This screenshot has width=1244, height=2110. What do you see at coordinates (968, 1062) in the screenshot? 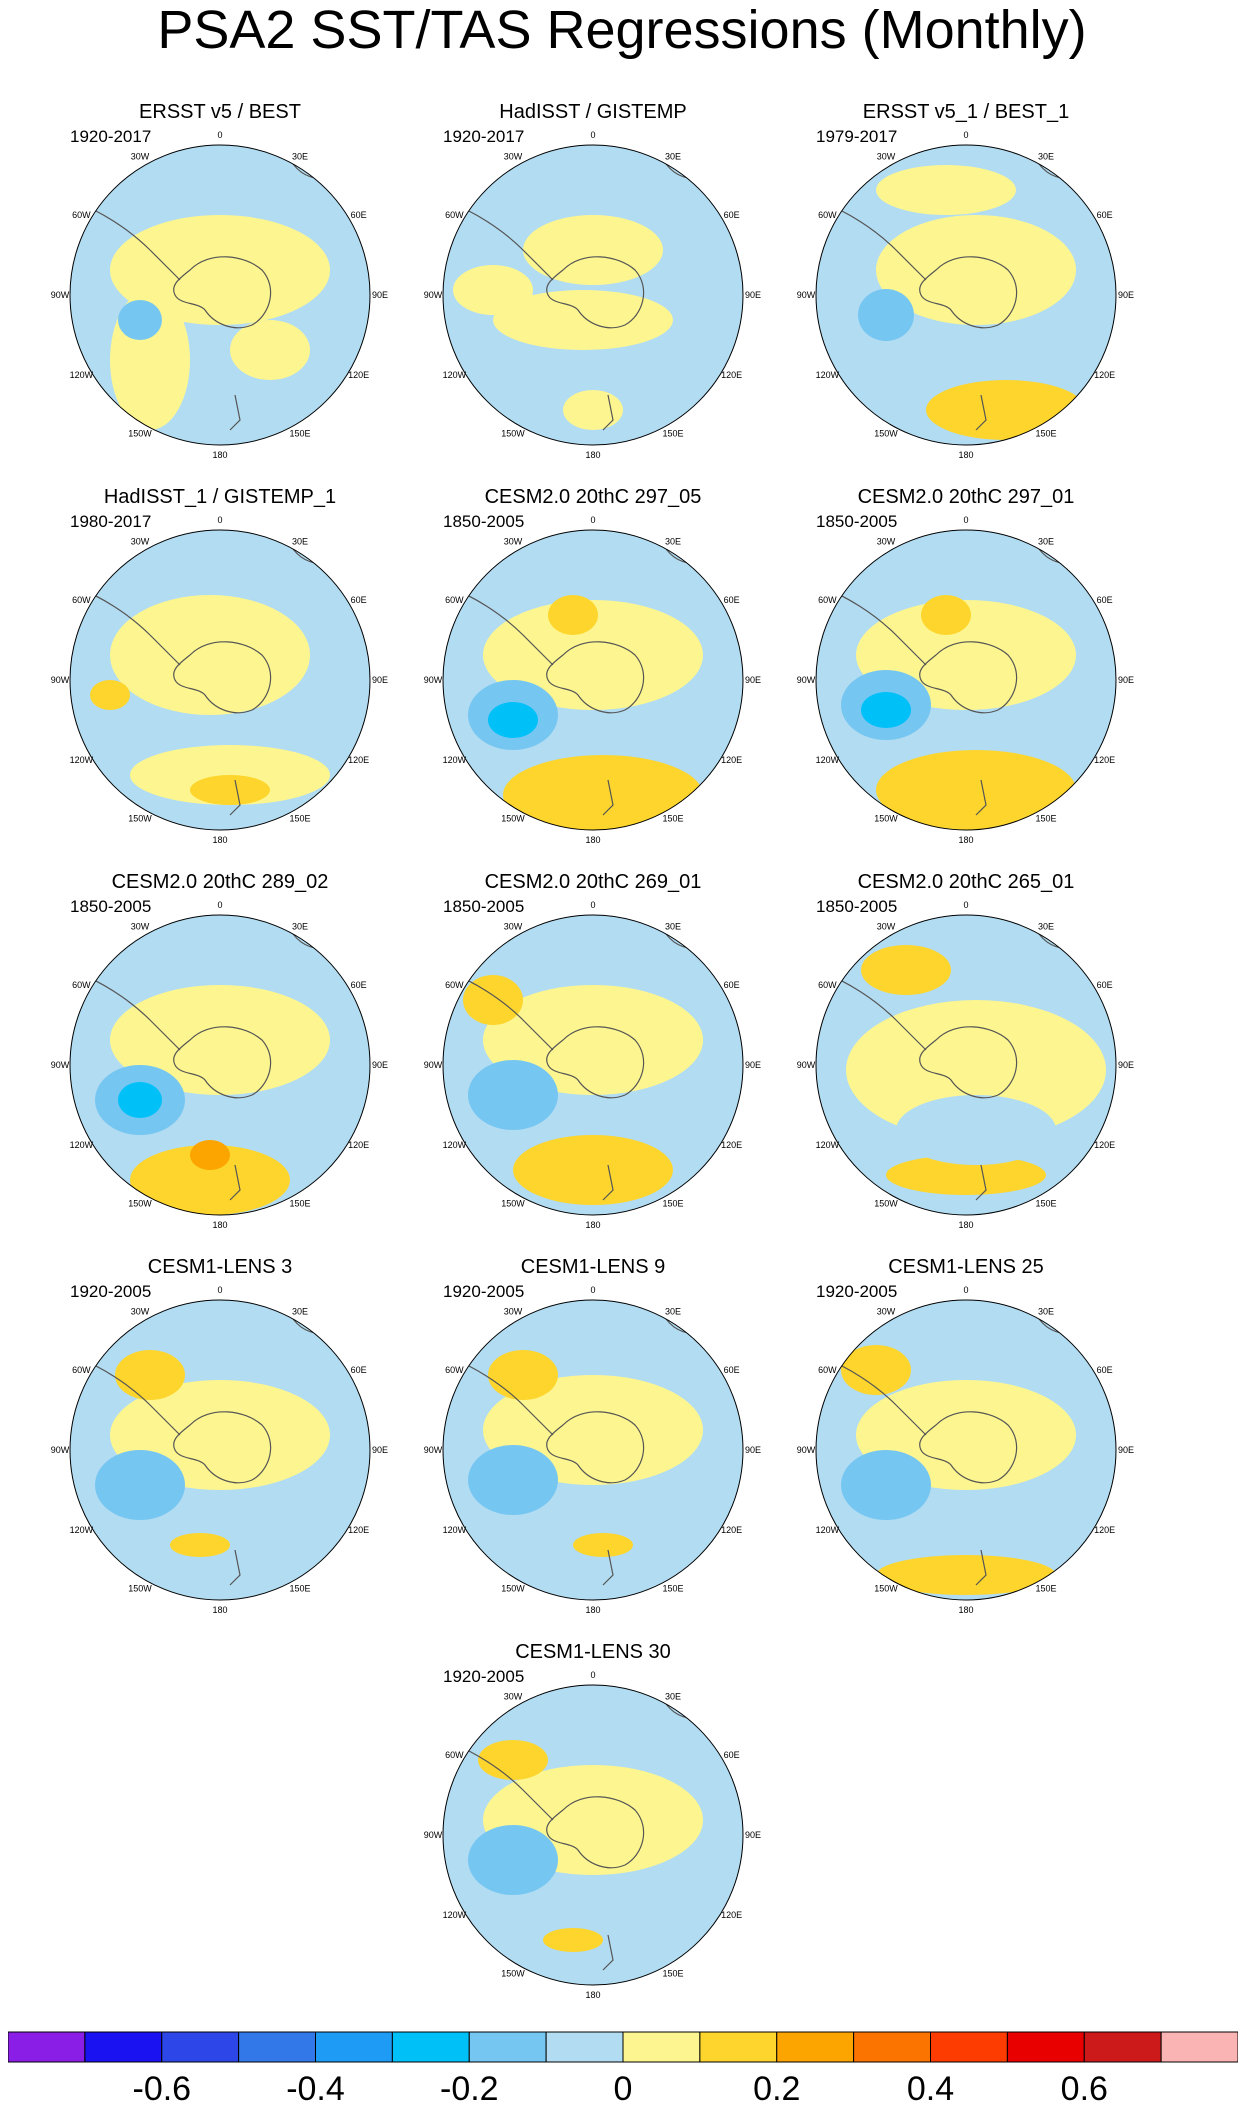
I see `antarctica-coastline` at bounding box center [968, 1062].